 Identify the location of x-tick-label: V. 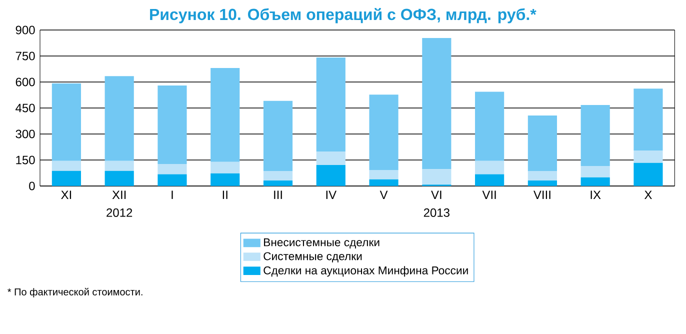
(384, 194).